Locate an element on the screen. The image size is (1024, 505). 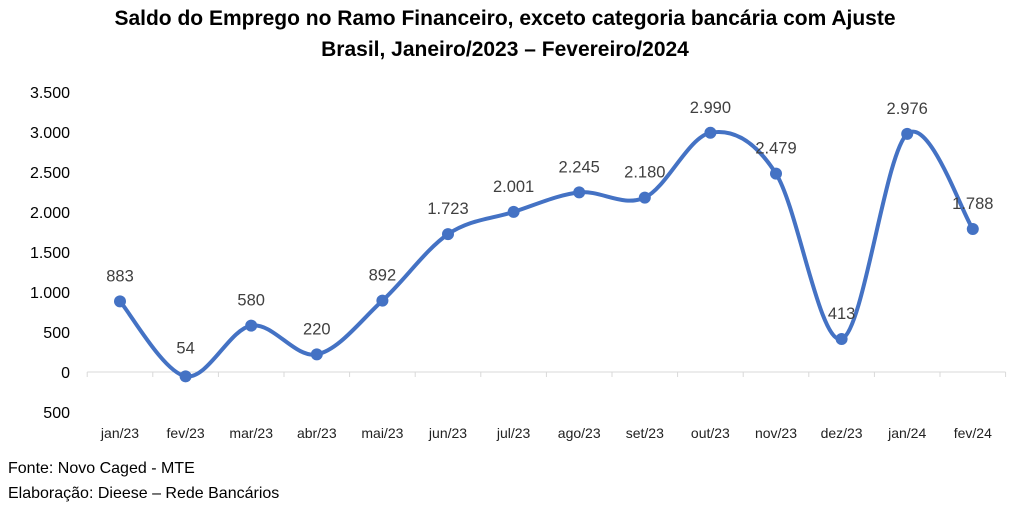
x-tick-label: dez/23 is located at coordinates (842, 433).